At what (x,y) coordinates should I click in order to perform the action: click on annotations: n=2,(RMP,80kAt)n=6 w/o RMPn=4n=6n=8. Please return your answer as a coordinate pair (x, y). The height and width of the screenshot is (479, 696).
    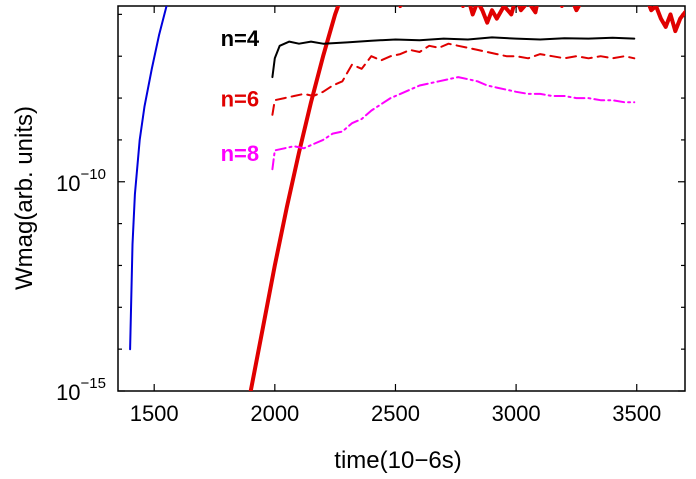
    Looking at the image, I should click on (240, 96).